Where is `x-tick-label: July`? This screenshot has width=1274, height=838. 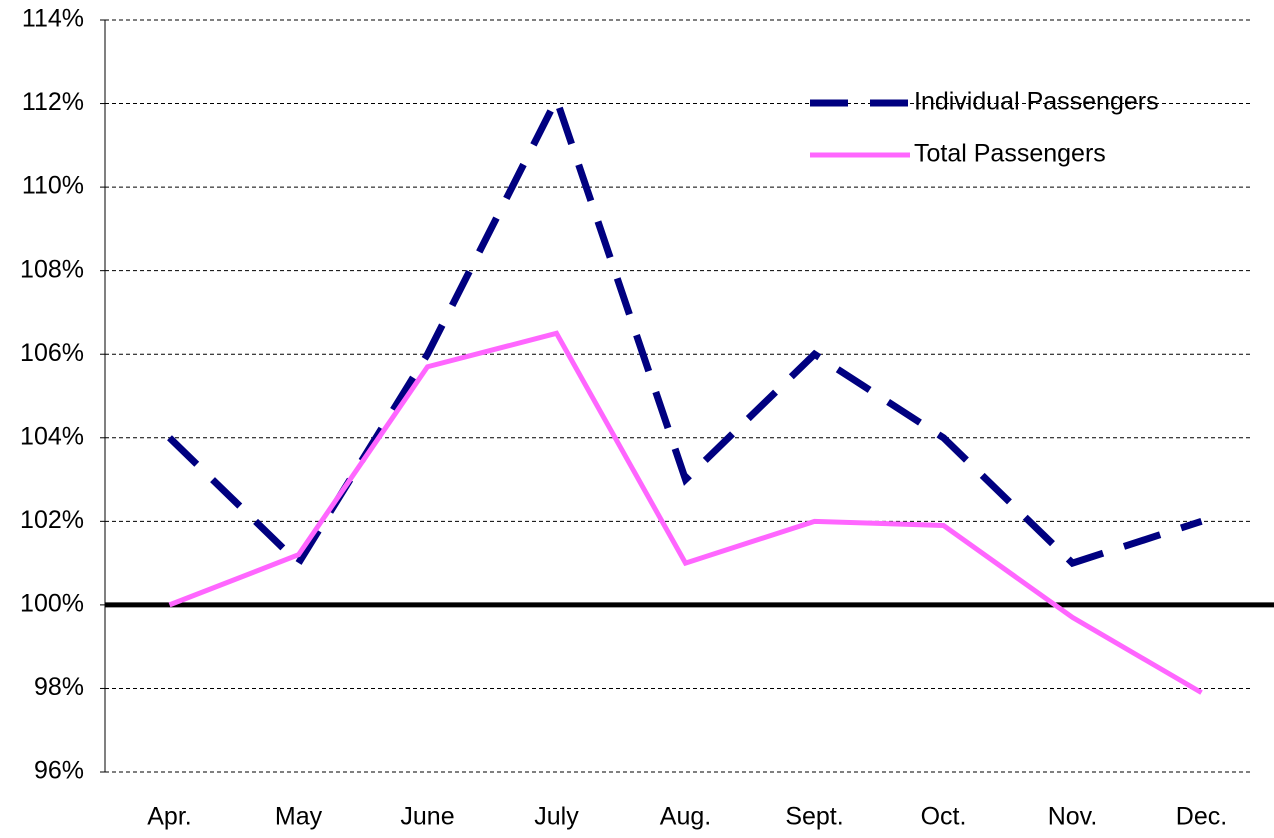 x-tick-label: July is located at coordinates (556, 817).